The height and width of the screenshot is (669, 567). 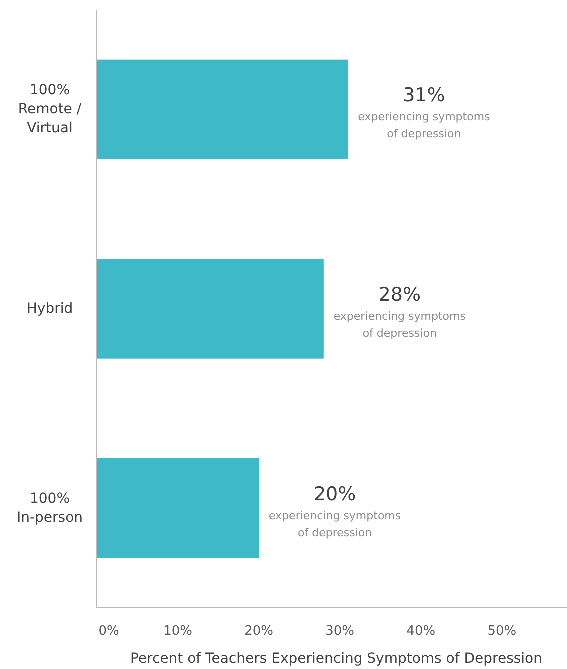 What do you see at coordinates (259, 631) in the screenshot?
I see `x-tick-label: 20%` at bounding box center [259, 631].